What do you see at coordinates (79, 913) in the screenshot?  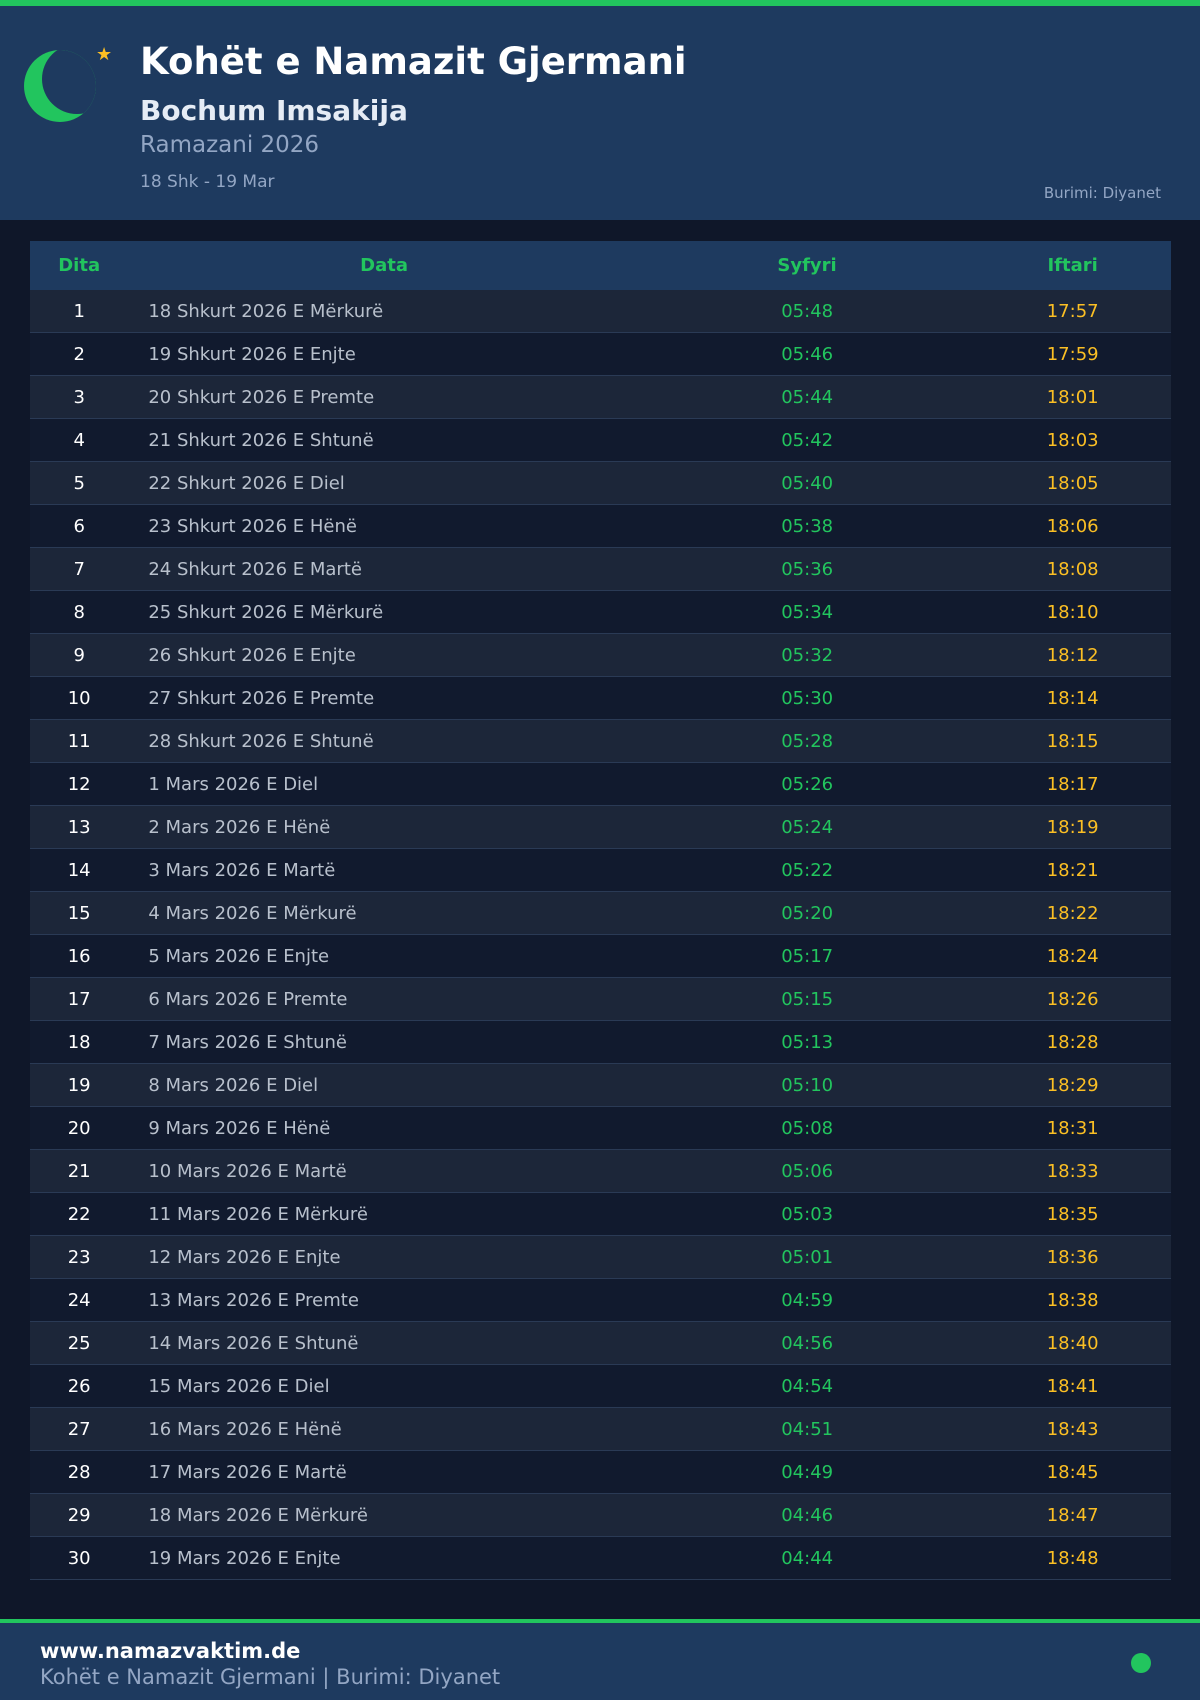 I see `cell-day: 15` at bounding box center [79, 913].